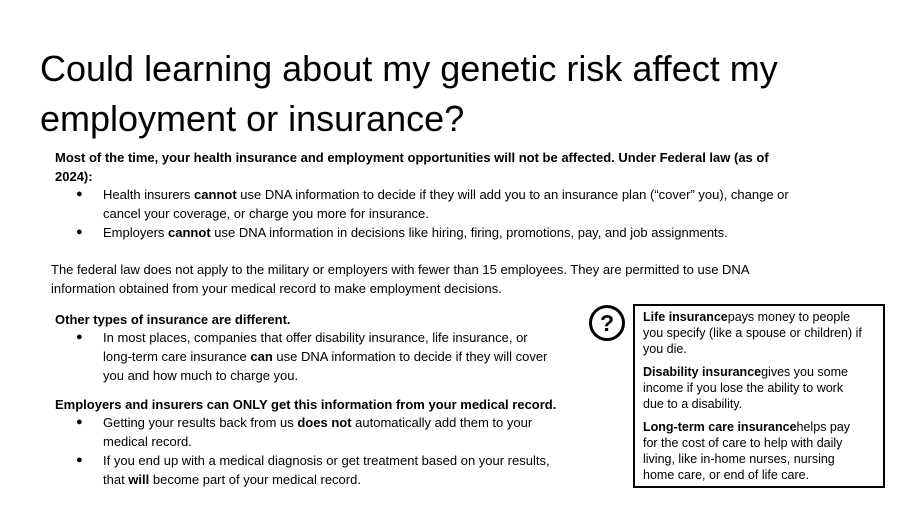 This screenshot has height=510, width=906. I want to click on definition-line: Long-term care insurancehelps pay, so click(746, 427).